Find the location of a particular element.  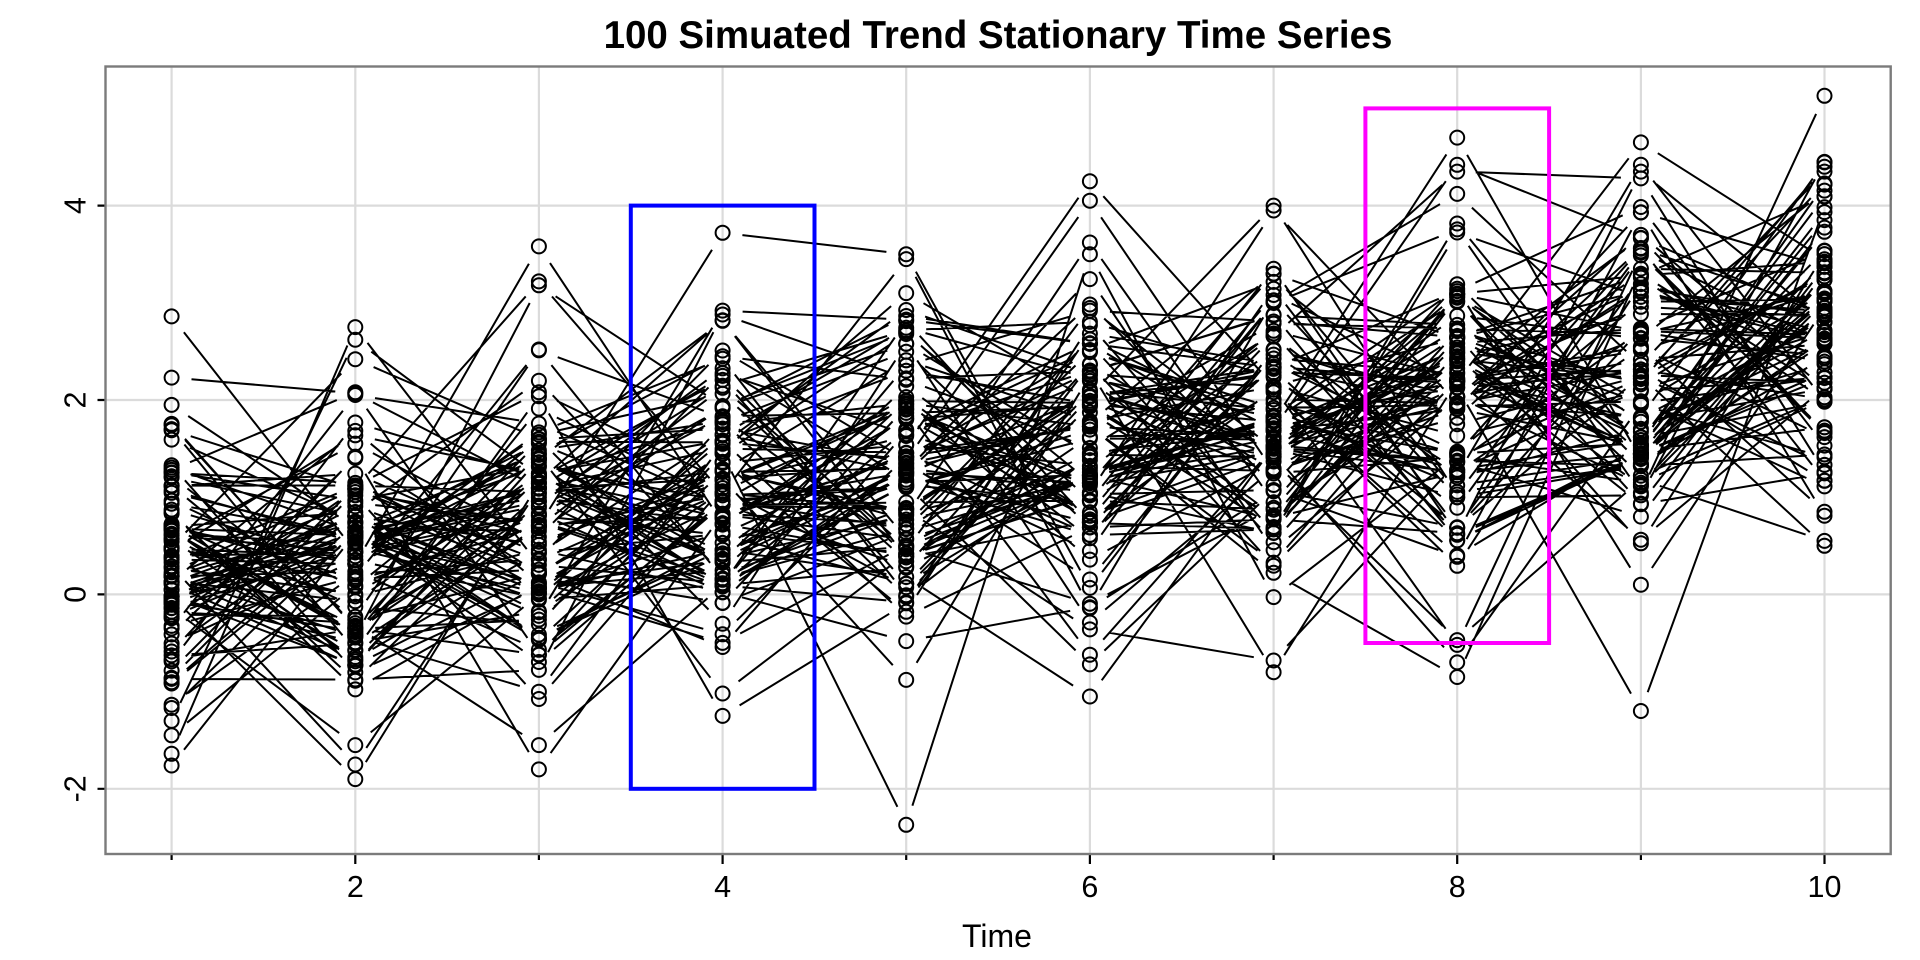

svg-text: 0 is located at coordinates (76, 594).